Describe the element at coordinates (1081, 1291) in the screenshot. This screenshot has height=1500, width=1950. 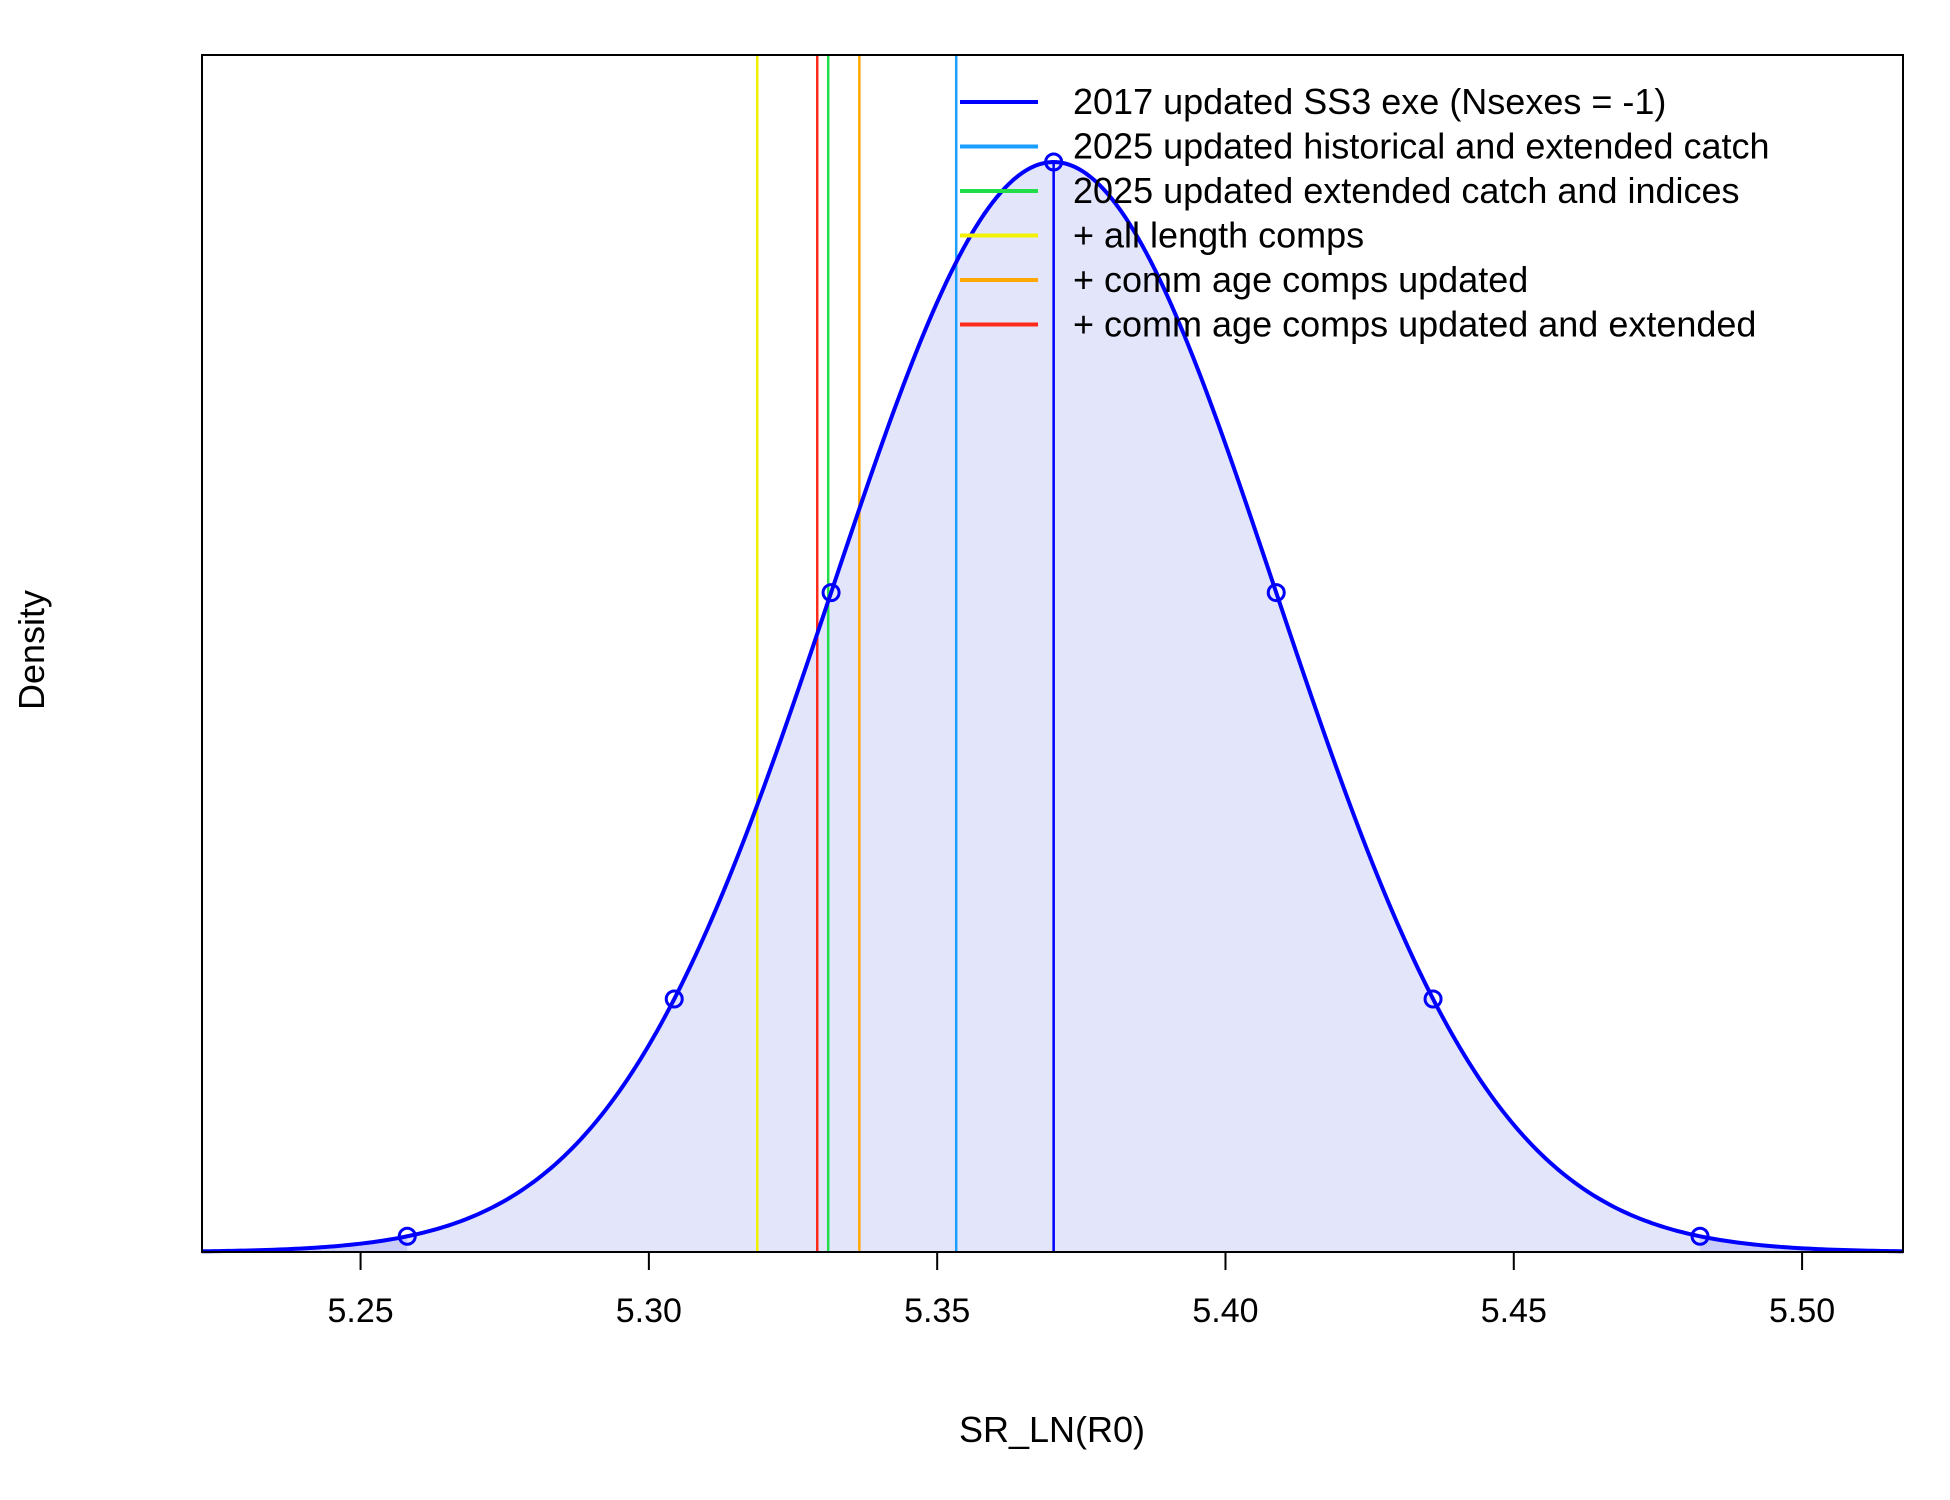
I see `x-axis: 5.25 5.30 5.35 5.40 5.45 5.50` at that location.